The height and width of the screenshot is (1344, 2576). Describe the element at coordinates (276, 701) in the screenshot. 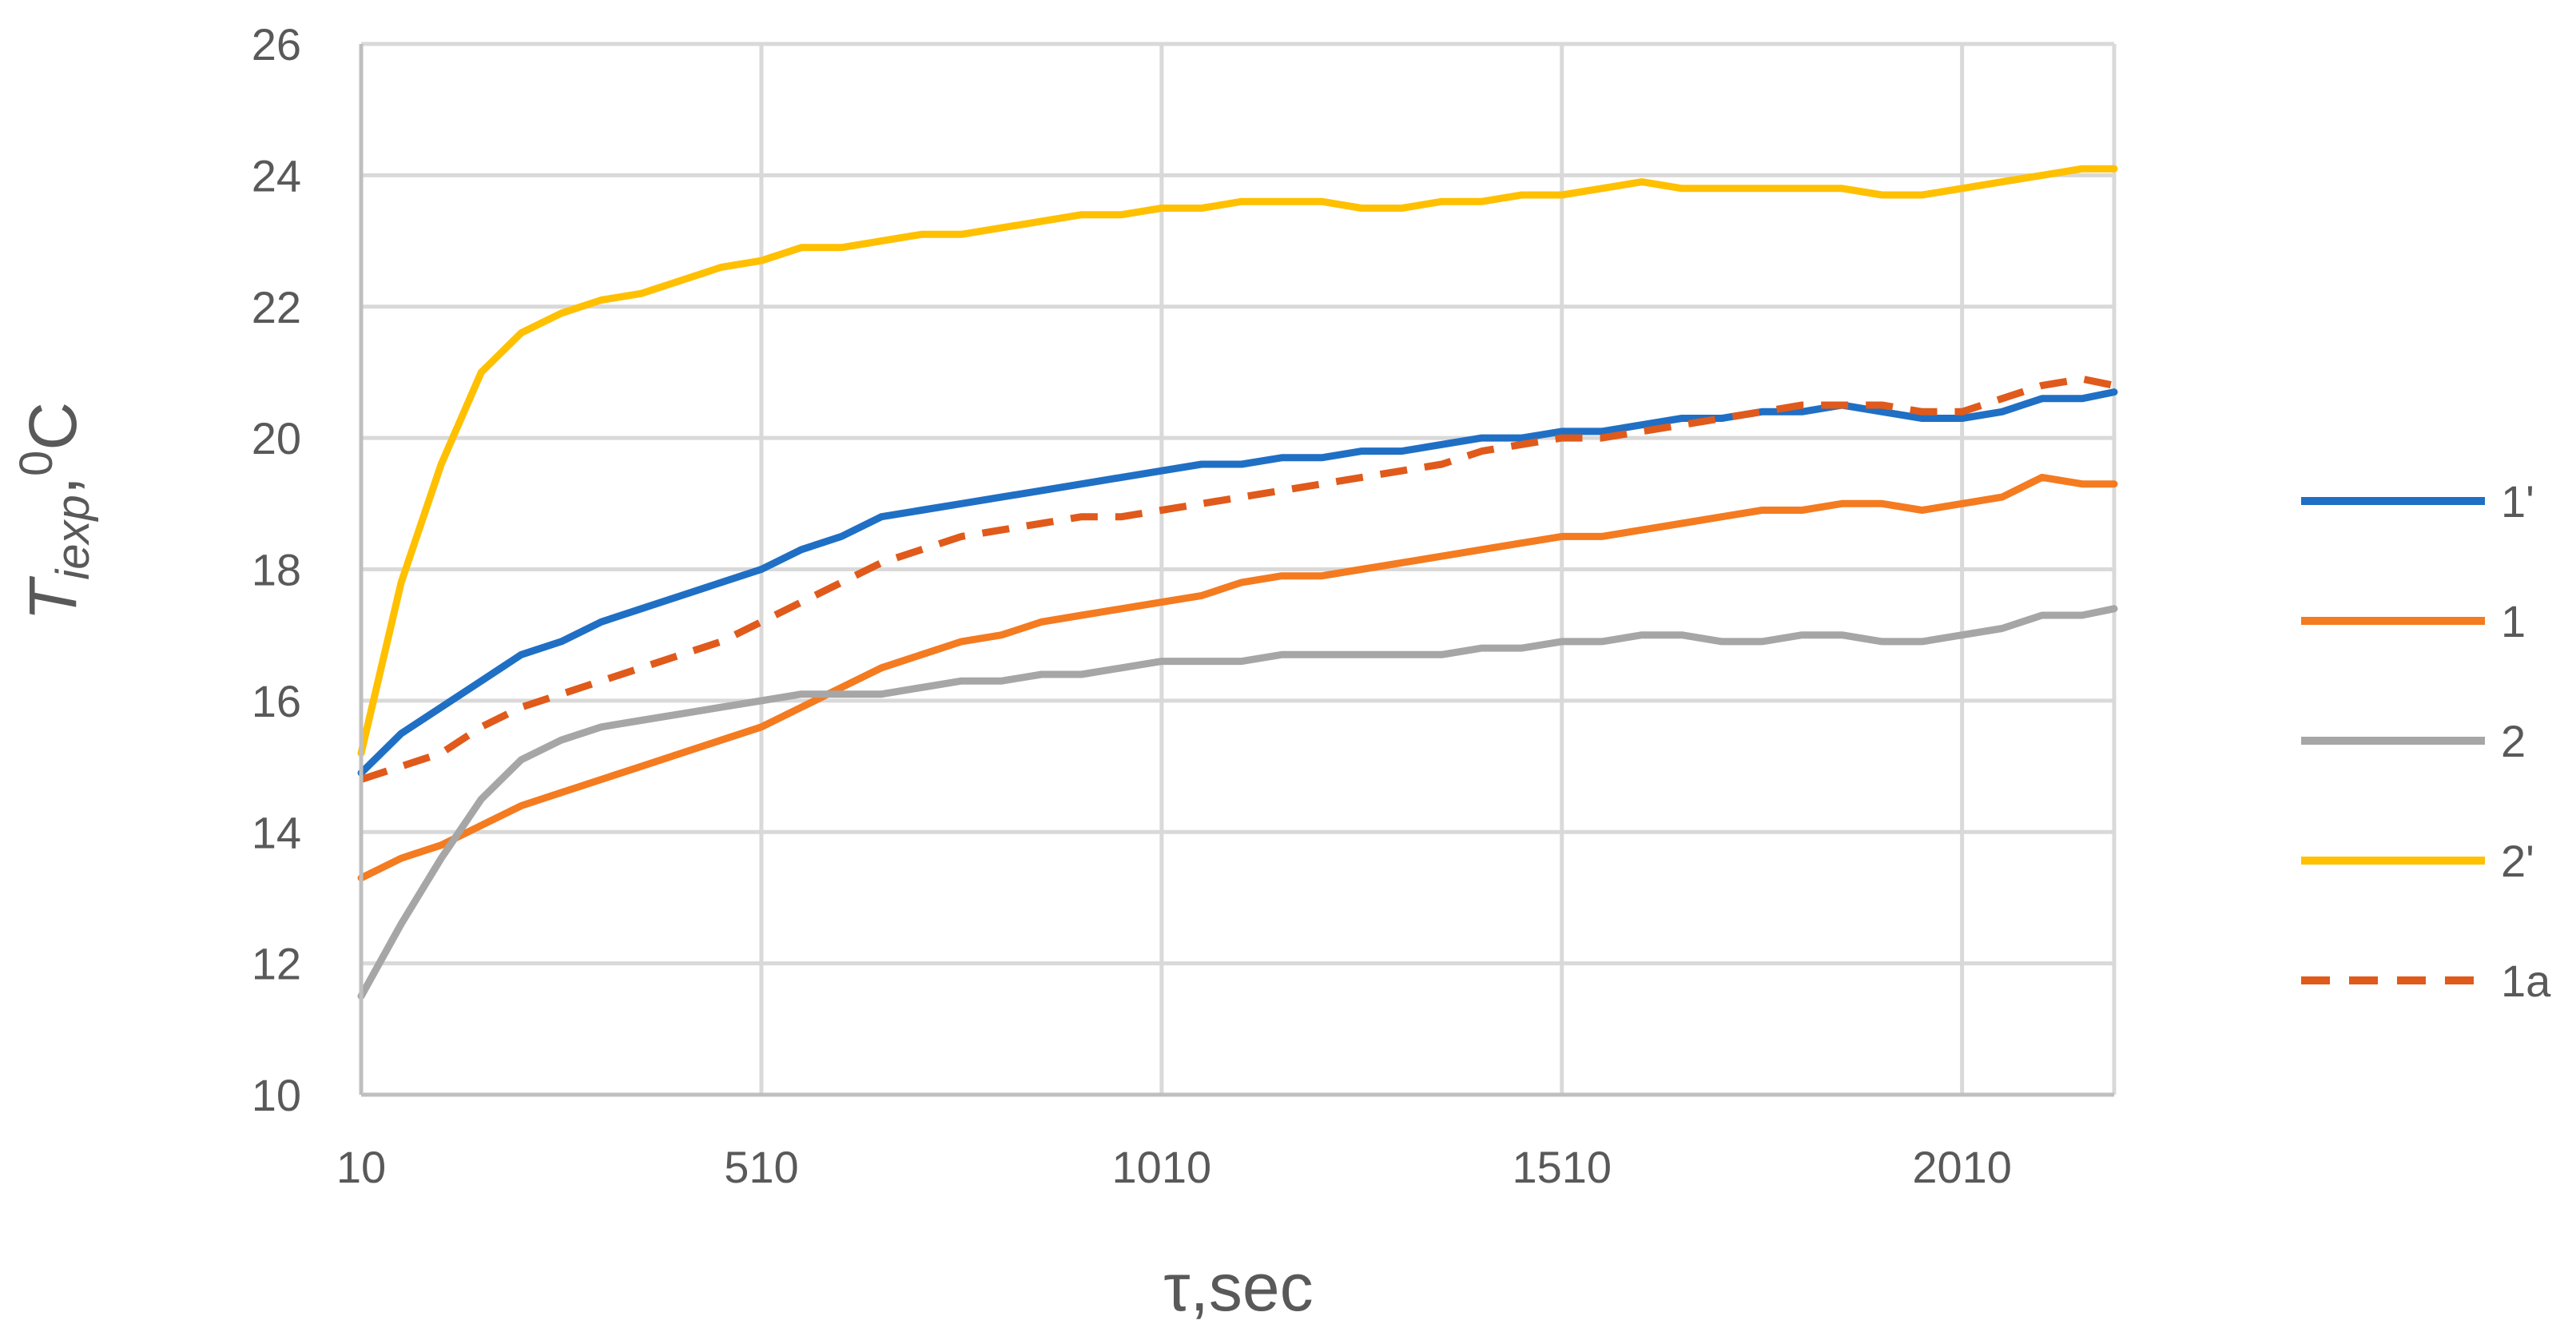

I see `y-tick-label: 16` at that location.